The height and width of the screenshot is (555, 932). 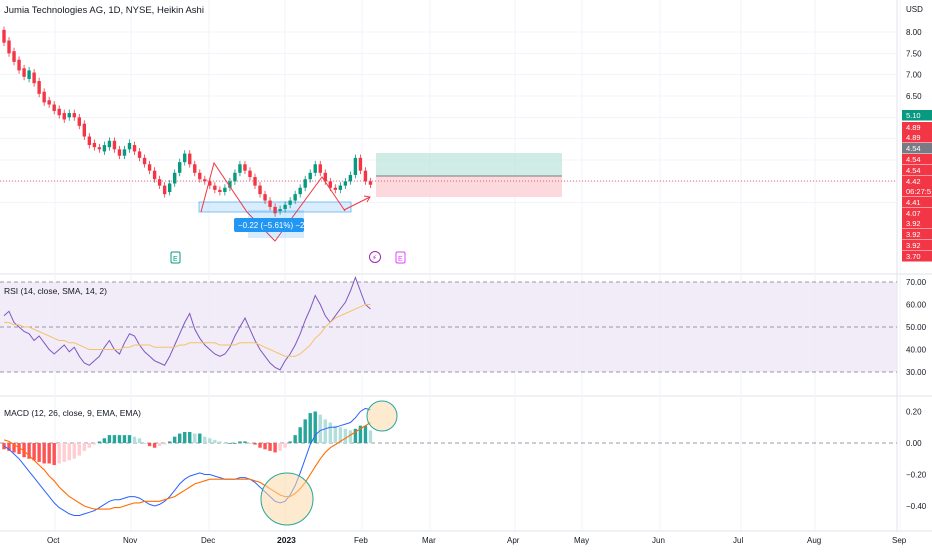 What do you see at coordinates (72, 413) in the screenshot?
I see `macd-indicator-title: MACD (12, 26, close, 9, EMA, EMA)` at bounding box center [72, 413].